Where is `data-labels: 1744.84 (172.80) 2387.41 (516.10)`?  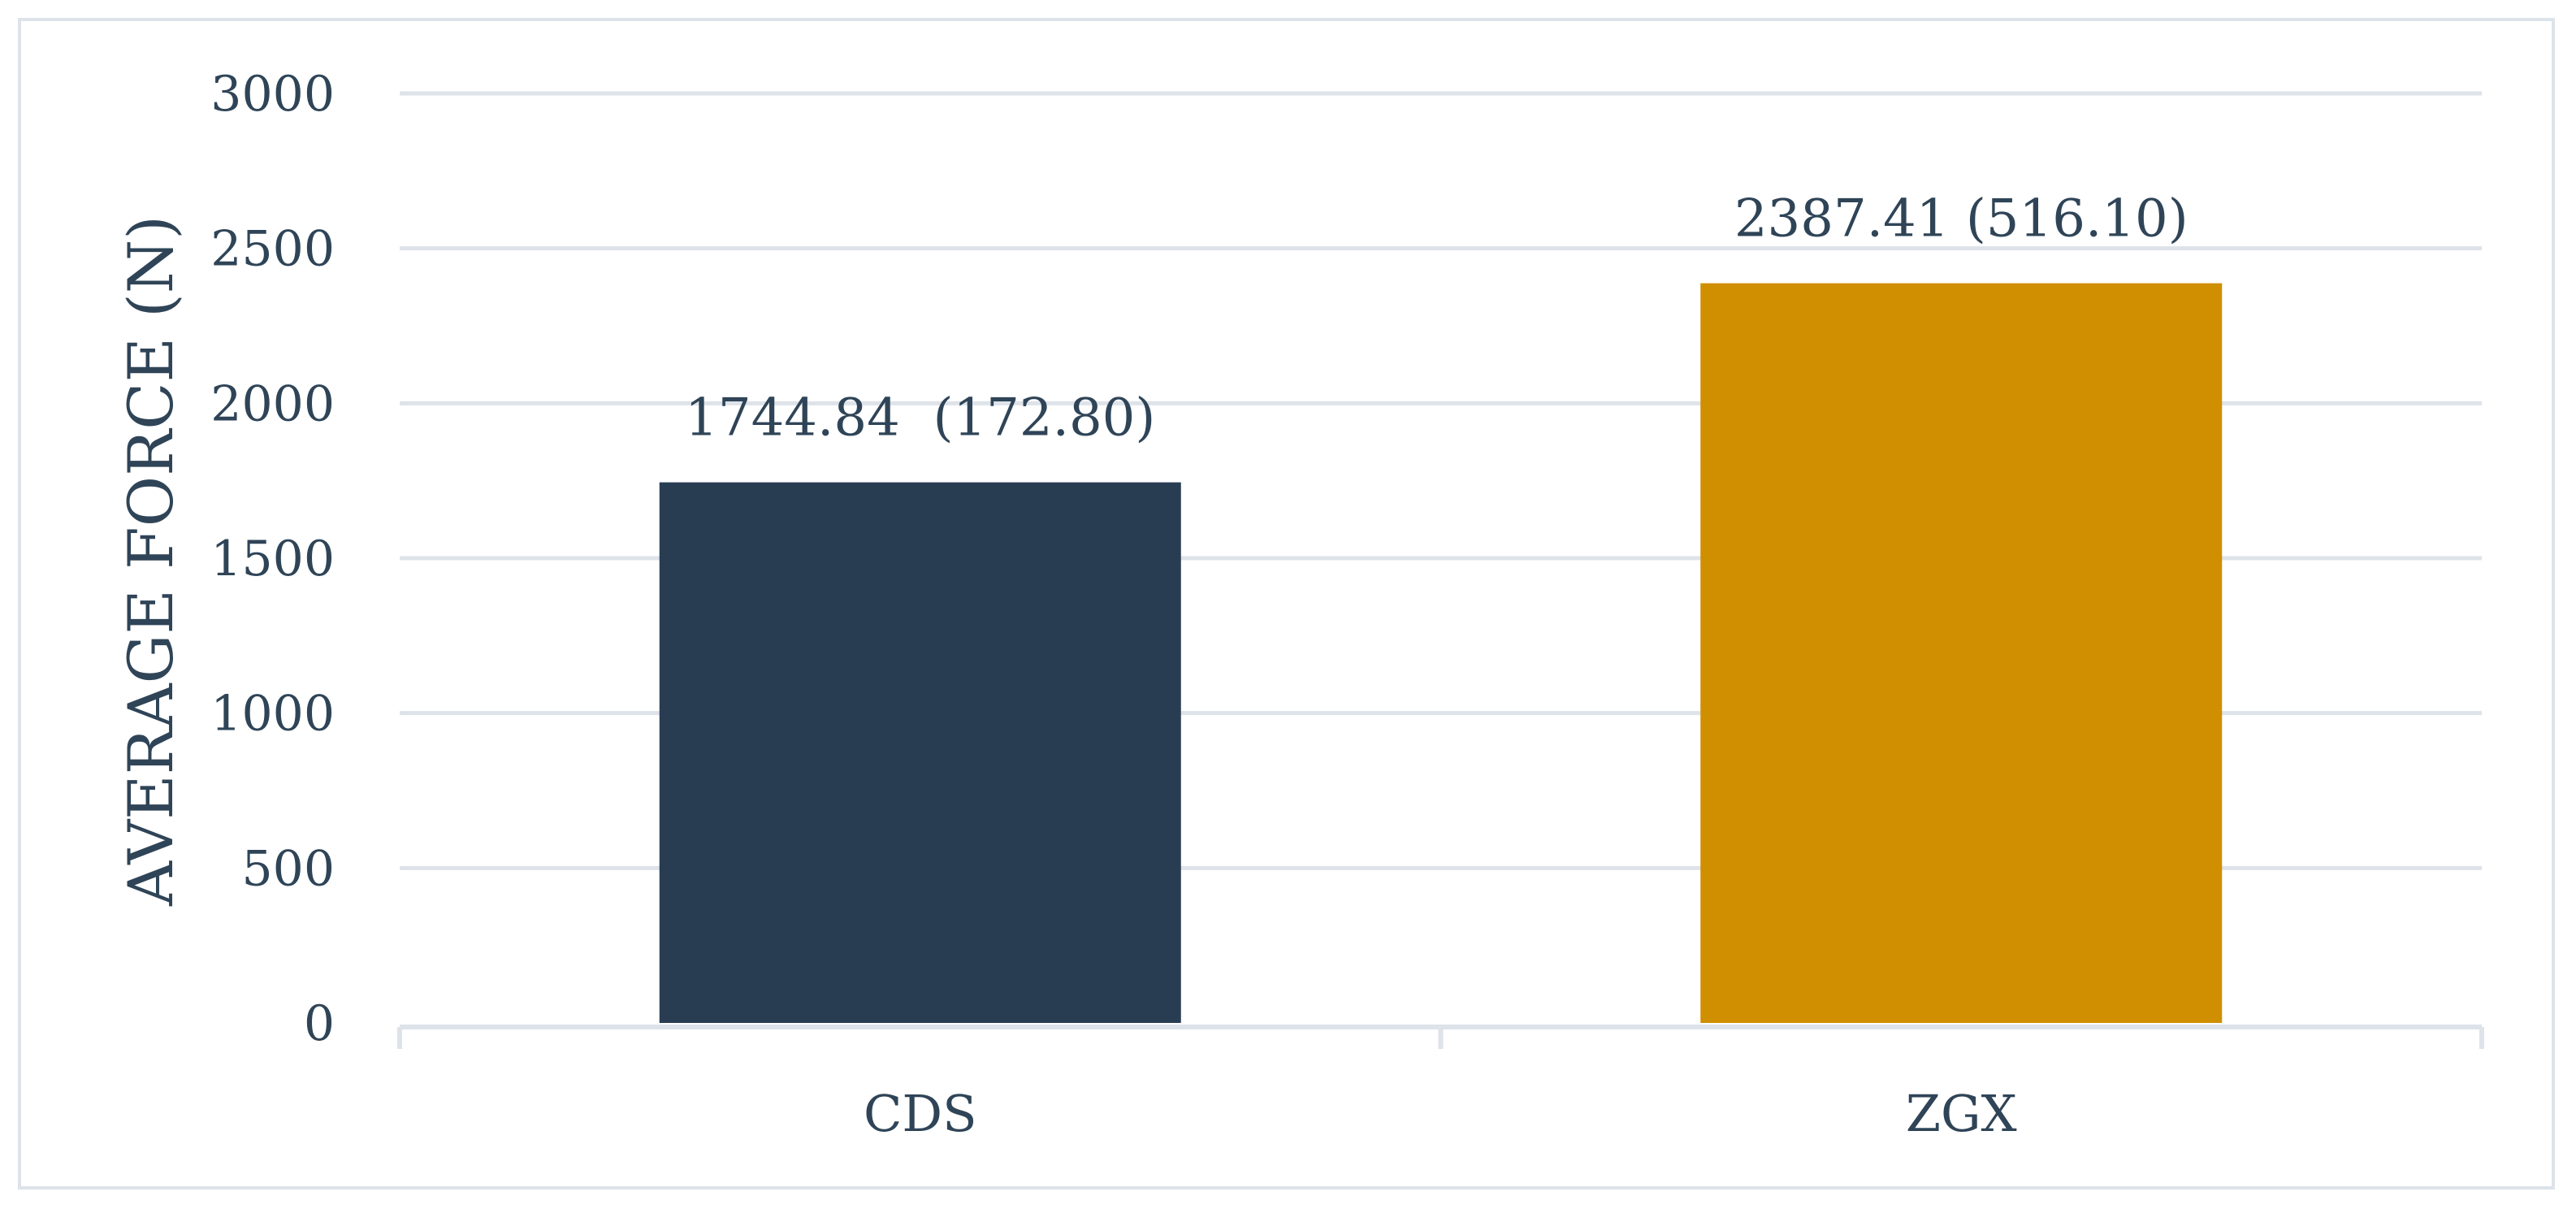
data-labels: 1744.84 (172.80) 2387.41 (516.10) is located at coordinates (1437, 318).